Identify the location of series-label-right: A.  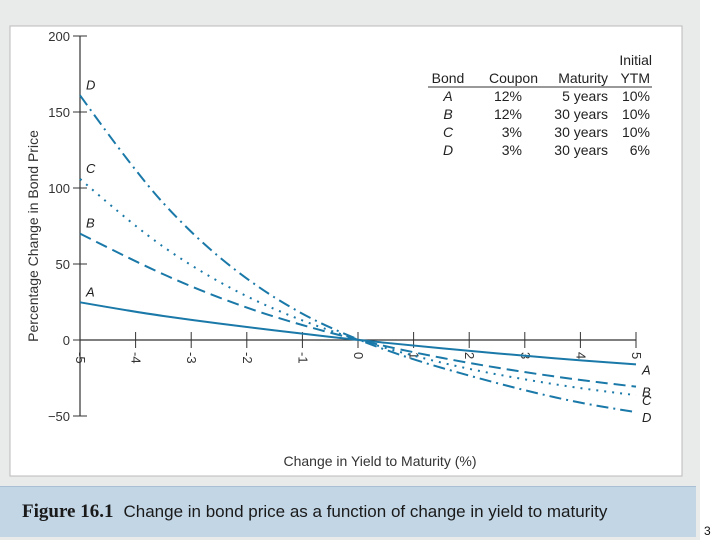
(646, 369).